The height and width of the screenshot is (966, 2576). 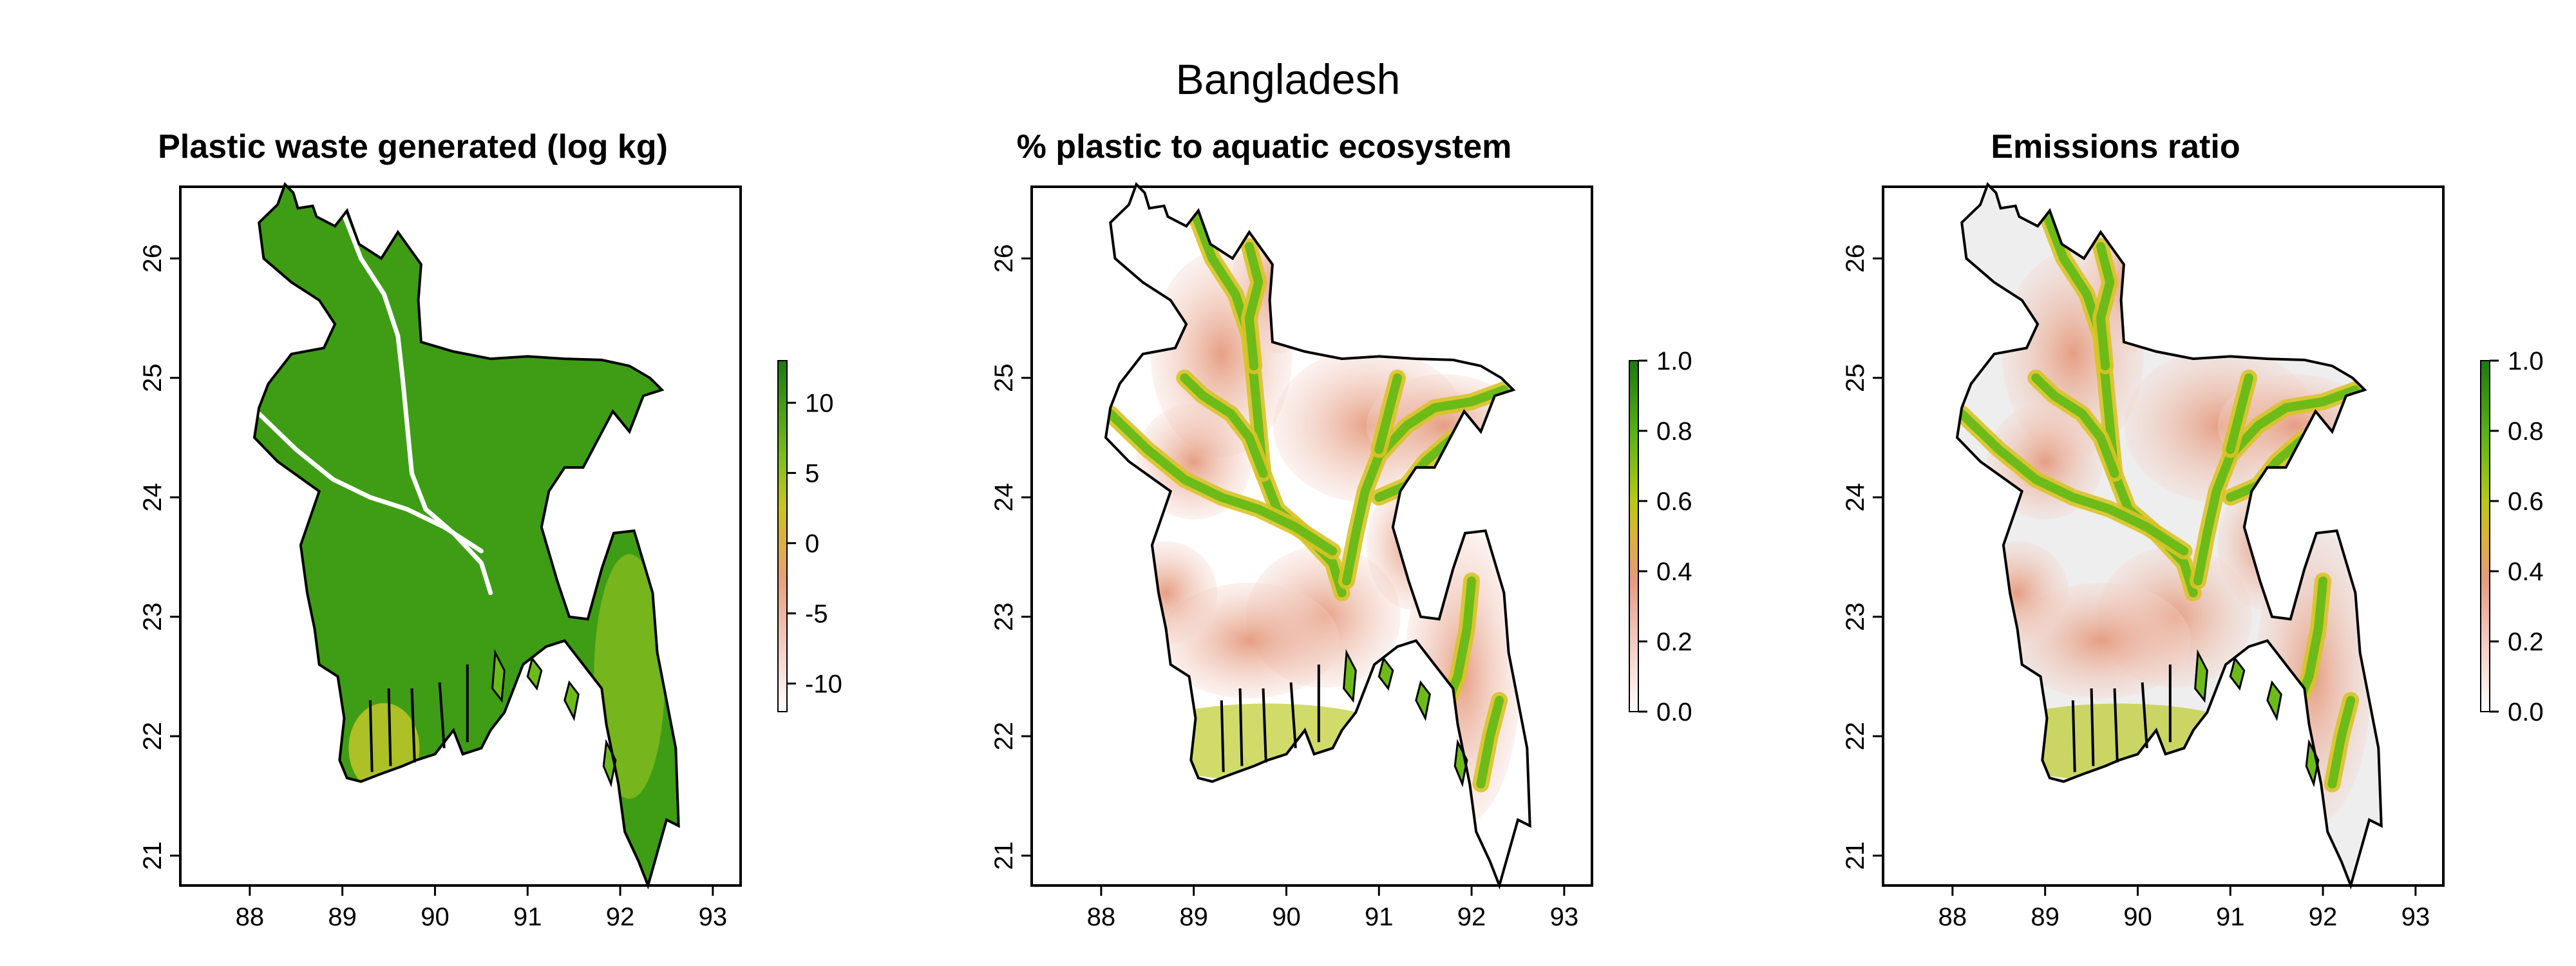 I want to click on colorbar: 1.0 0.8 0.6 0.4 0.2 0.0, so click(x=1661, y=537).